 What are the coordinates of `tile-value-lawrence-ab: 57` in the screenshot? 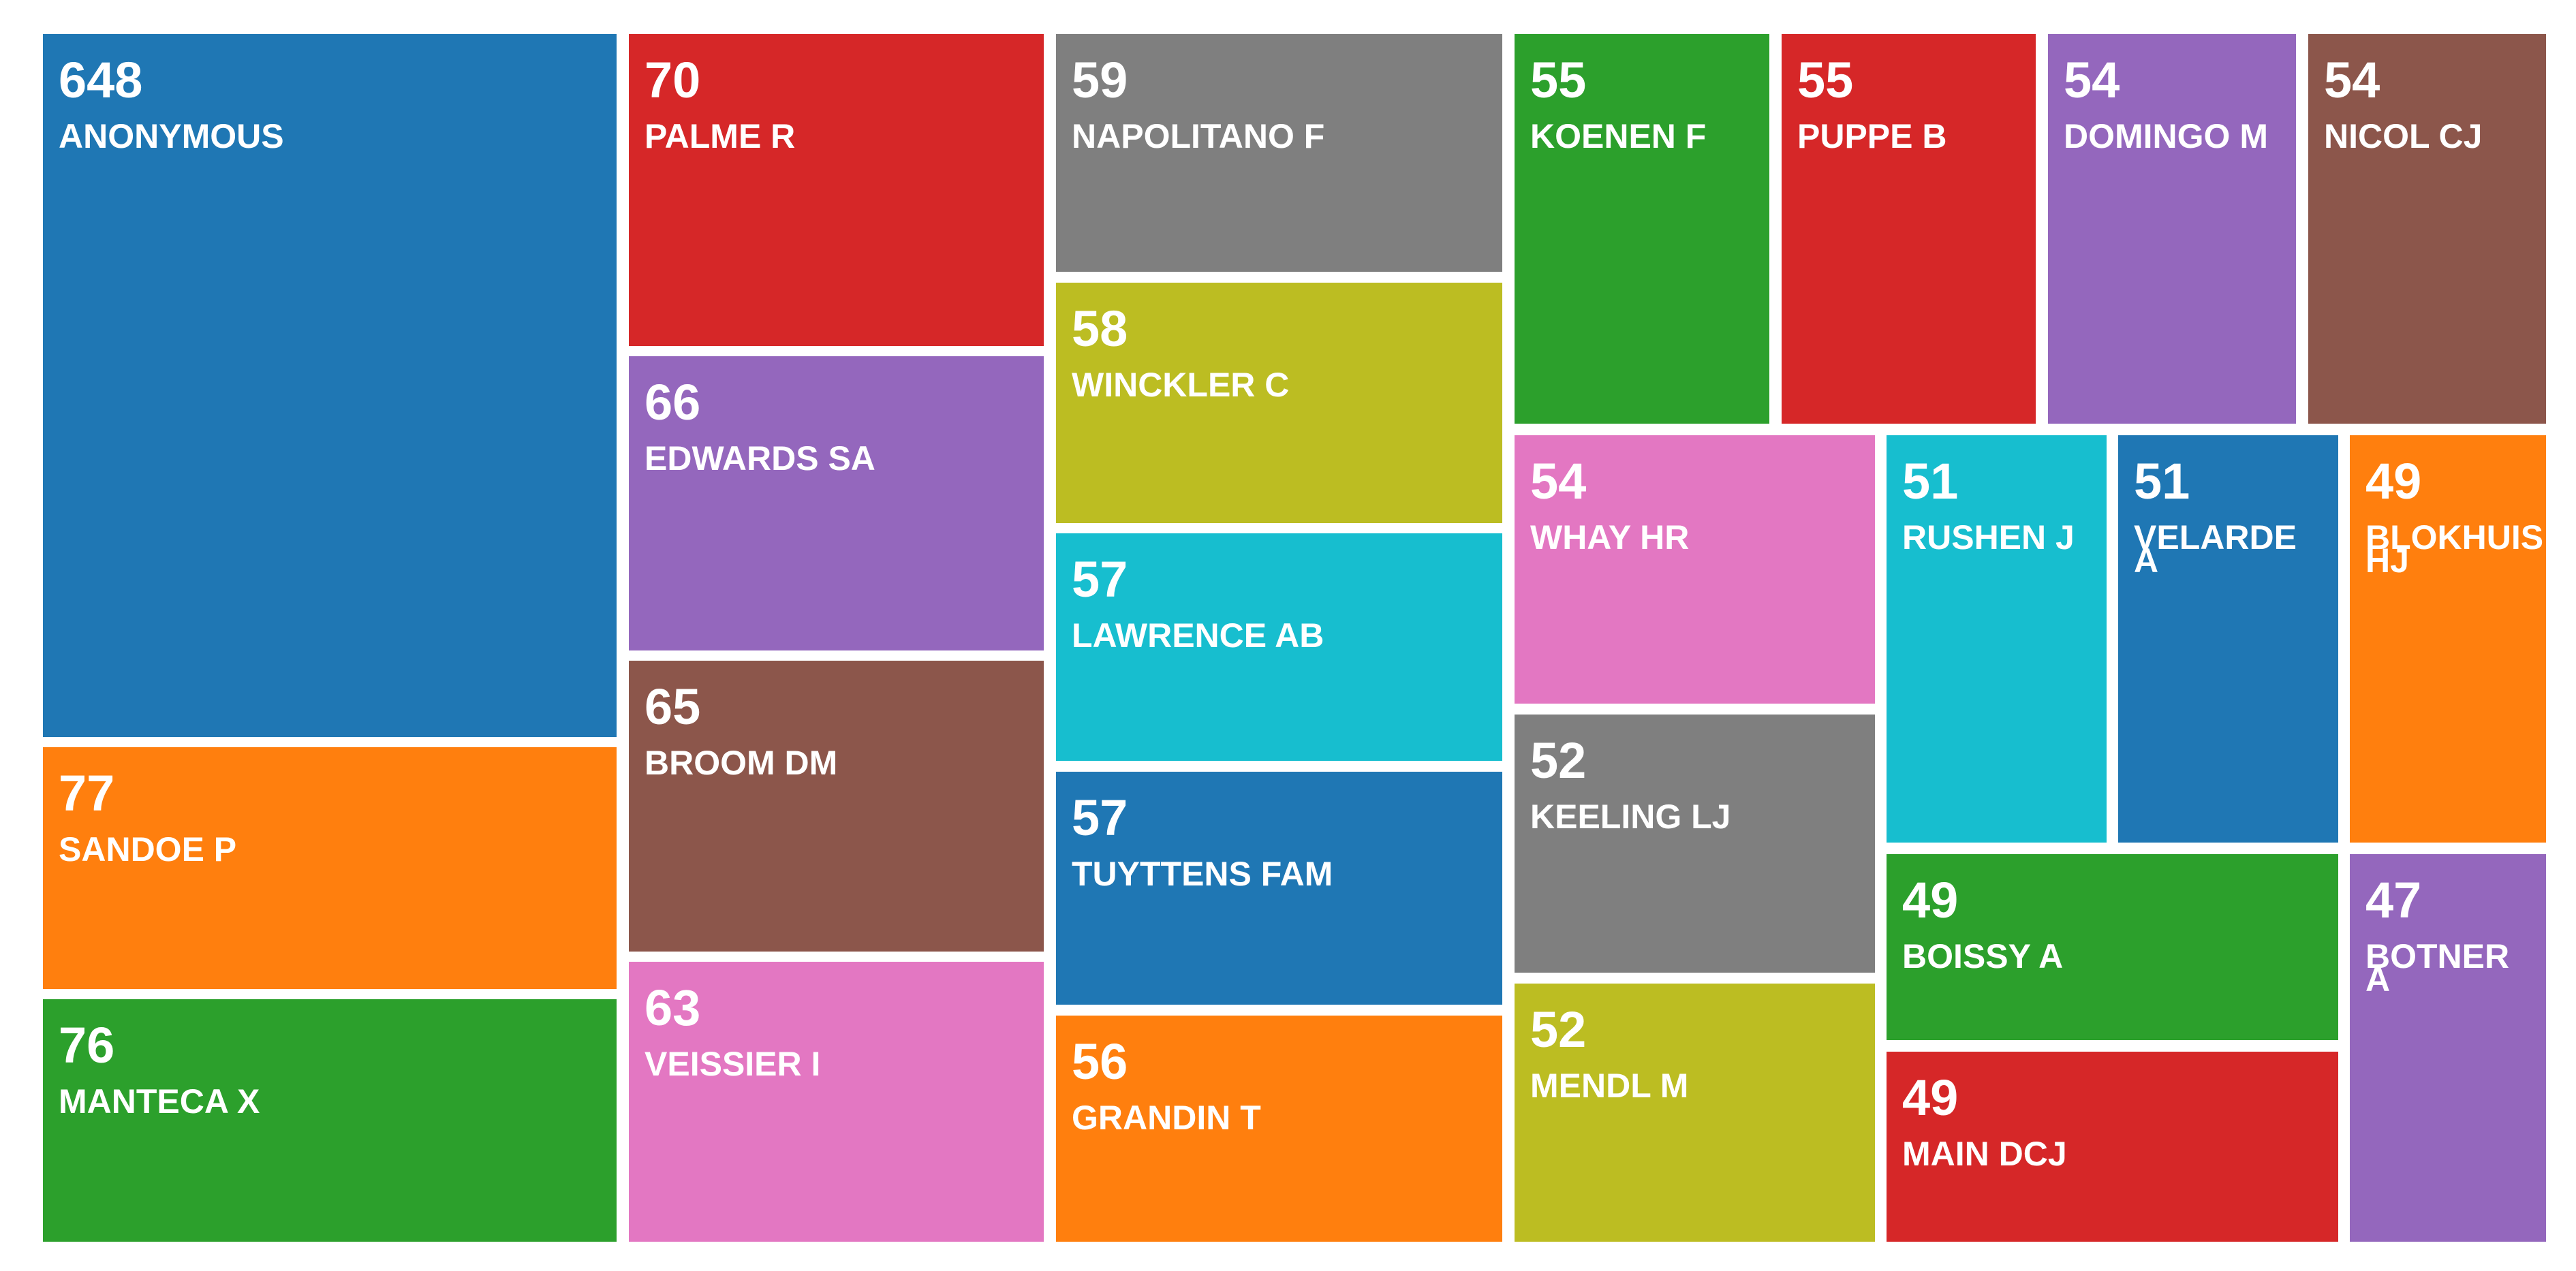 It's located at (1100, 579).